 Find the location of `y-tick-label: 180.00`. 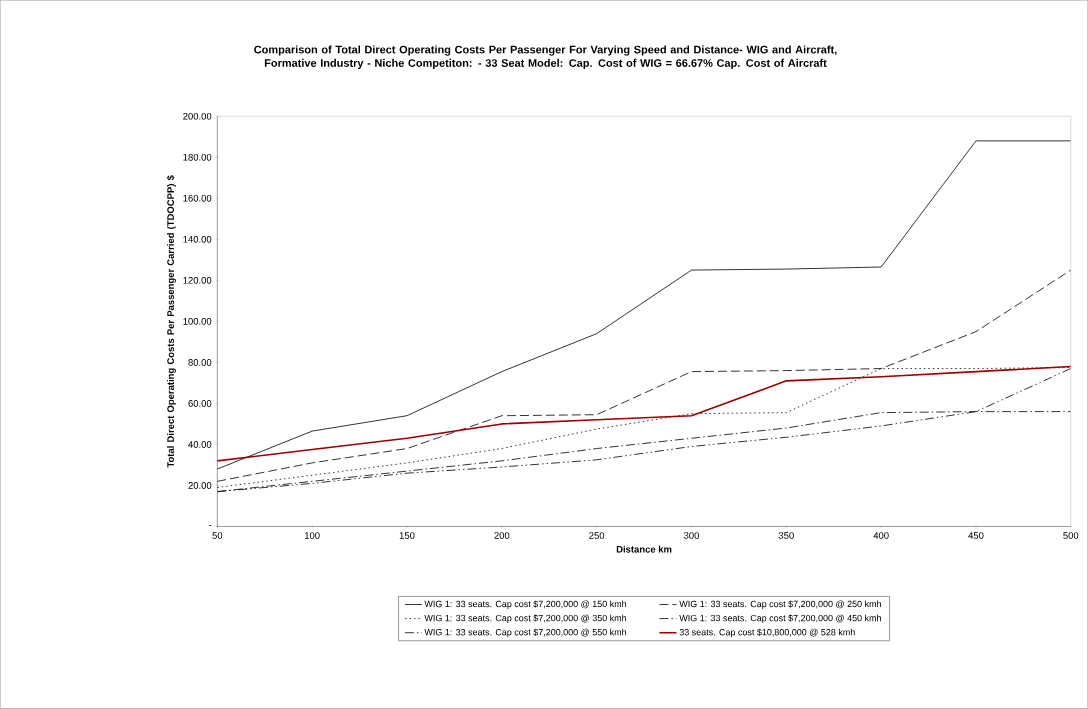

y-tick-label: 180.00 is located at coordinates (197, 157).